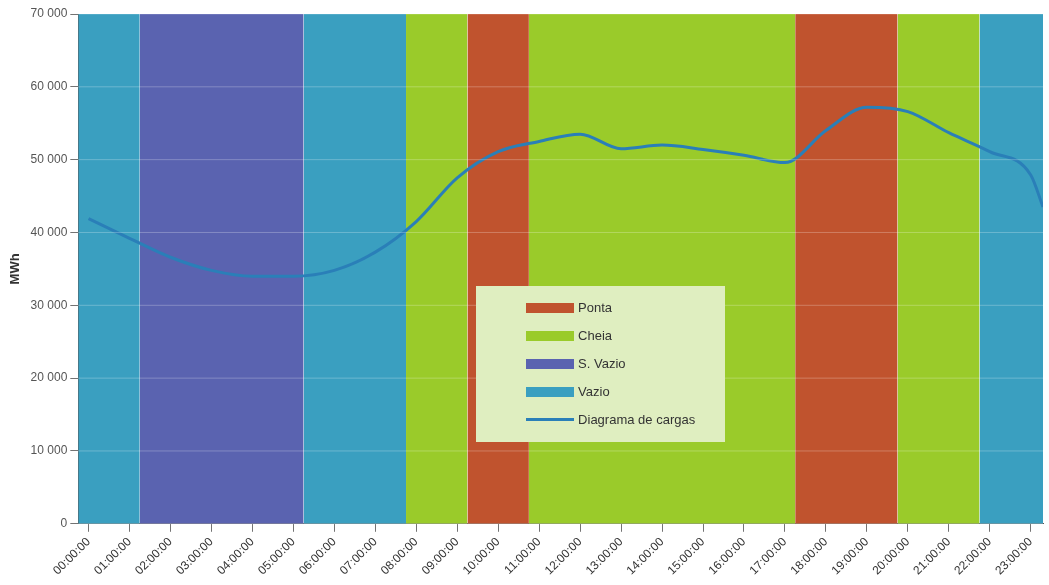 The image size is (1049, 585). What do you see at coordinates (594, 392) in the screenshot?
I see `legend-label: Vazio` at bounding box center [594, 392].